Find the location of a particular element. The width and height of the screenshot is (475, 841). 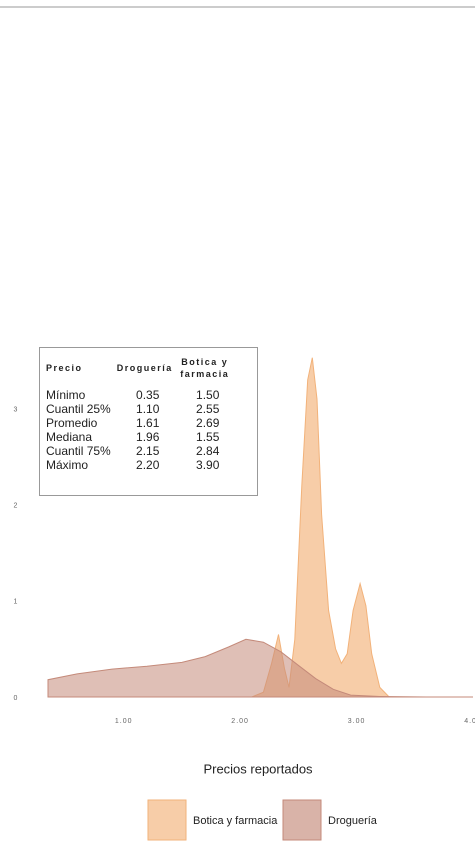

table-row: Cuantil 75% 2.15 2.84 is located at coordinates (141, 451).